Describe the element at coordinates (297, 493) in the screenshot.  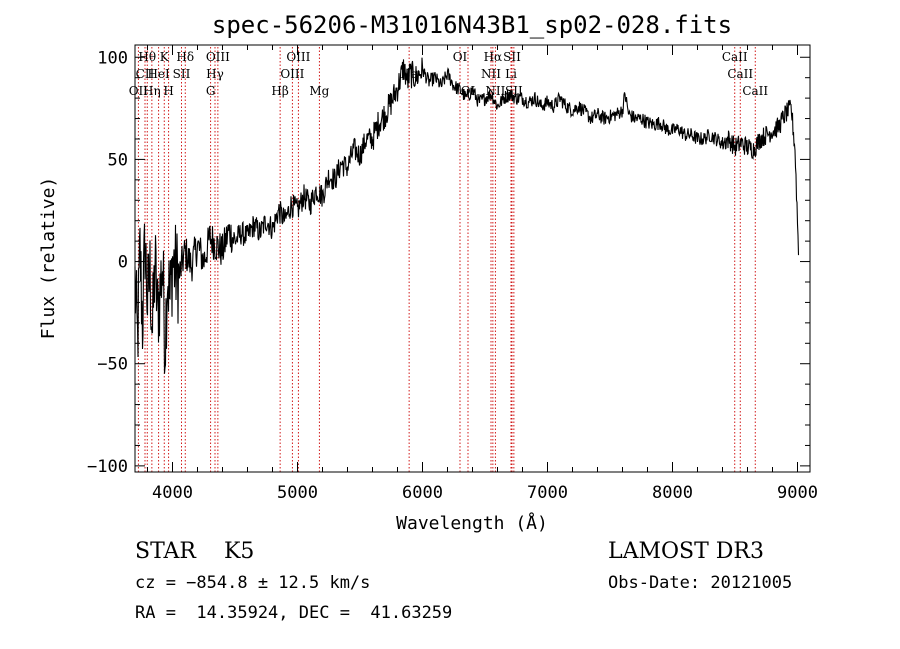
I see `x-tick-label-1: 5000` at that location.